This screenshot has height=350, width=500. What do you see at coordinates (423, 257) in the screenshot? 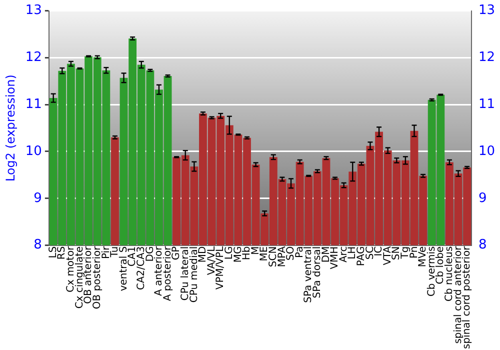
I see `x-tick-label: MVe` at bounding box center [423, 257].